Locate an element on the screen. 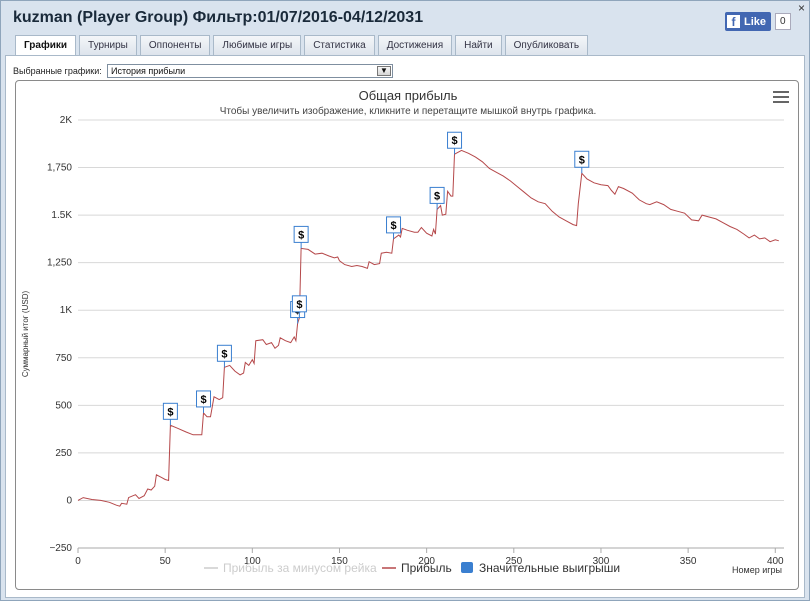 The height and width of the screenshot is (601, 810). x-tick-label-0: 0 is located at coordinates (78, 561).